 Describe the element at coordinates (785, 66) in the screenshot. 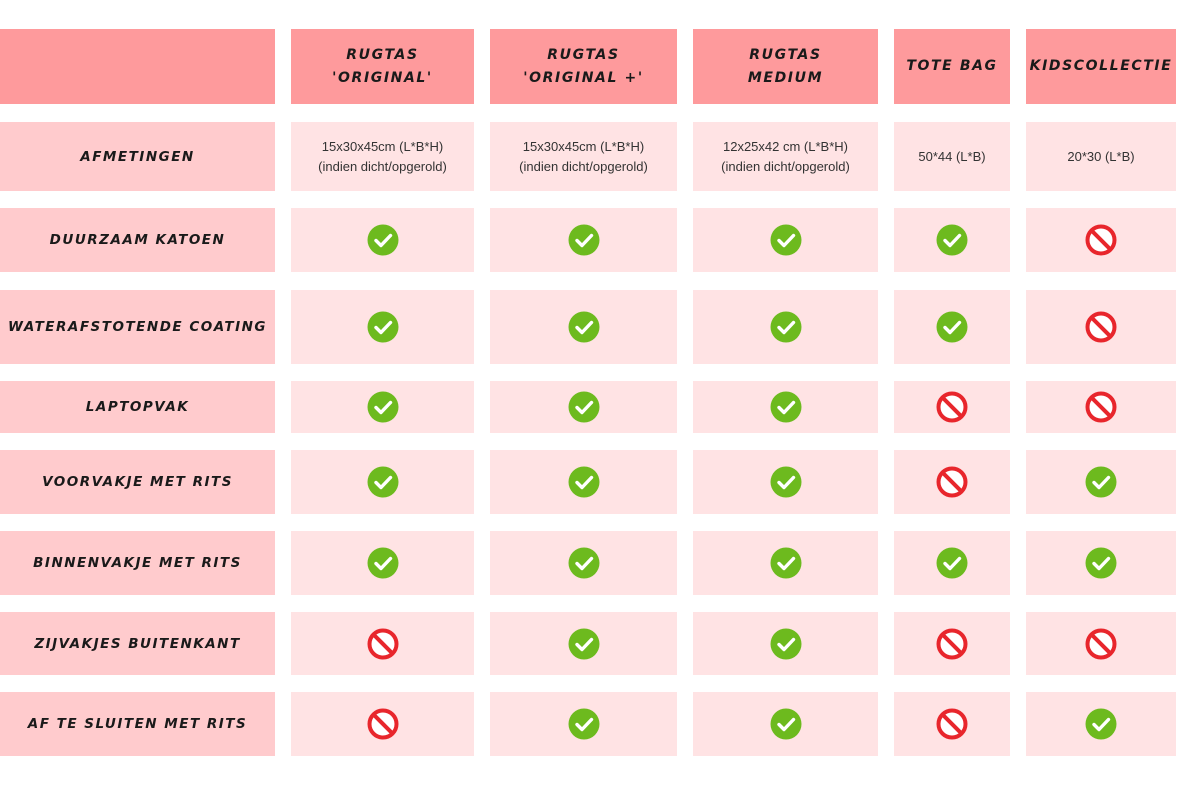

I see `column-header: Rugtas Medium` at that location.